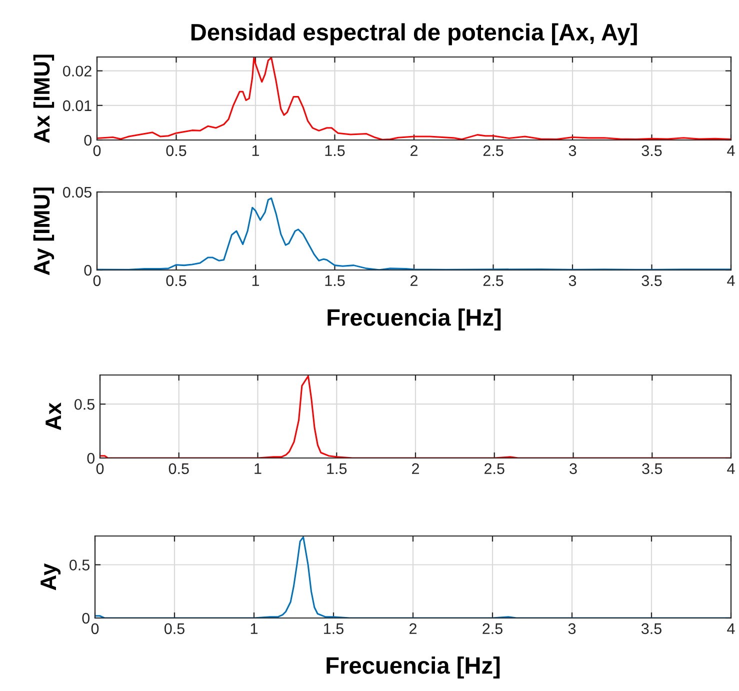 The height and width of the screenshot is (691, 739). What do you see at coordinates (414, 34) in the screenshot?
I see `chart-title: Densidad espectral de potencia [Ax, Ay]` at bounding box center [414, 34].